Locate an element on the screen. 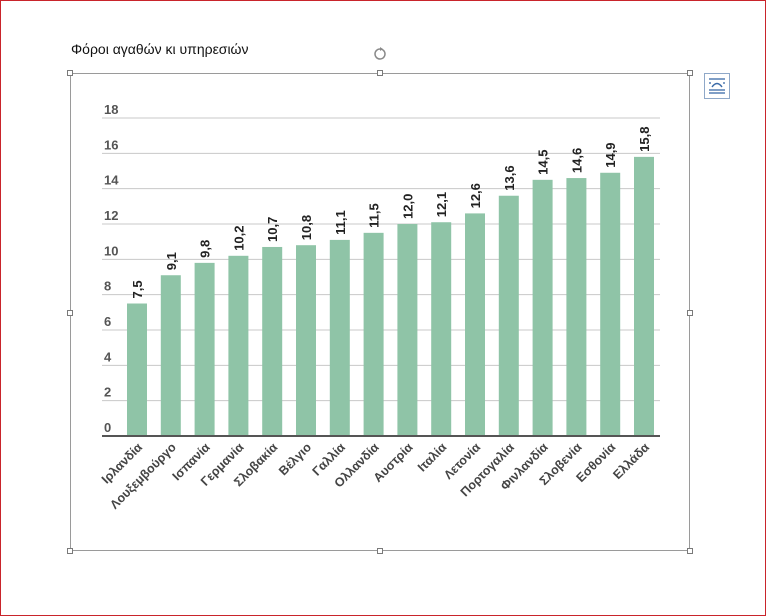 This screenshot has width=766, height=616. layout-options-icon is located at coordinates (717, 86).